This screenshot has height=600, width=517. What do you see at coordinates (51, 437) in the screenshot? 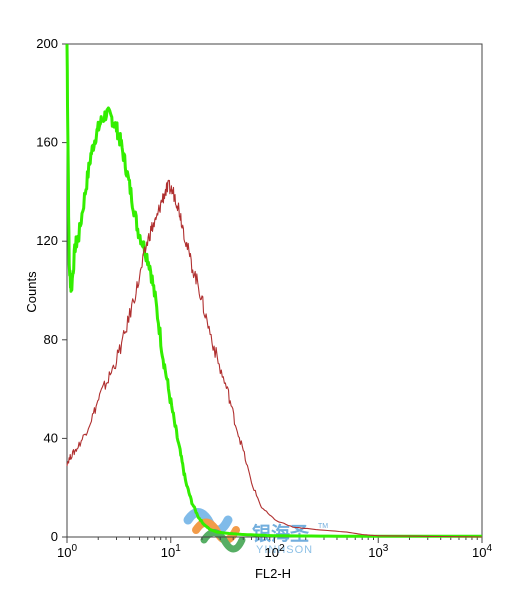
I see `y-tick-label: 40` at bounding box center [51, 437].